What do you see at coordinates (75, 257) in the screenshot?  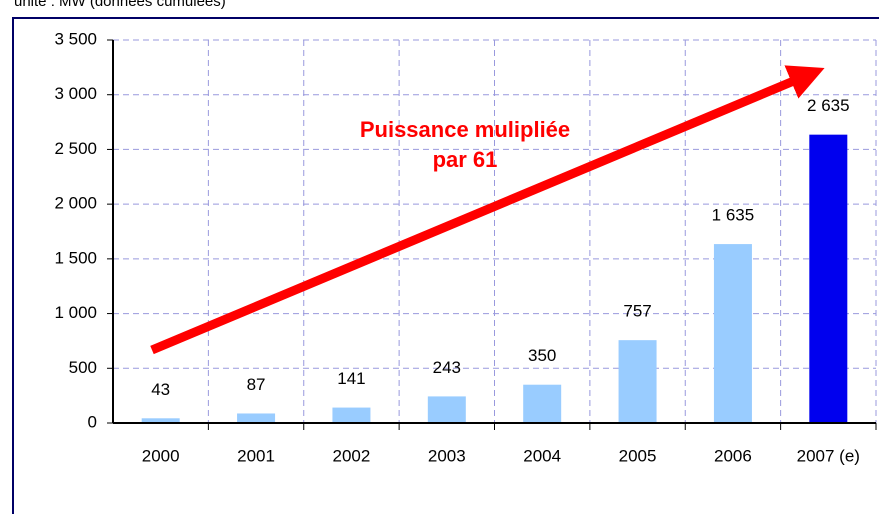 I see `y-tick-label: 1 500` at bounding box center [75, 257].